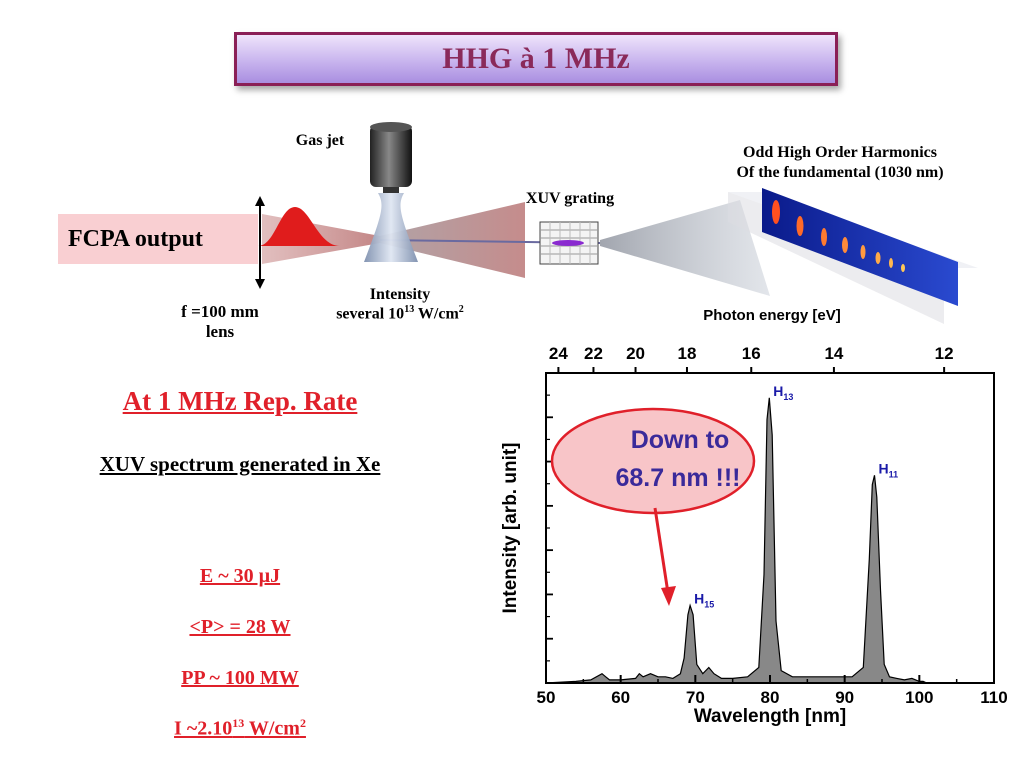 The width and height of the screenshot is (1024, 768). I want to click on gas-jet-nozzle-icon, so click(391, 192).